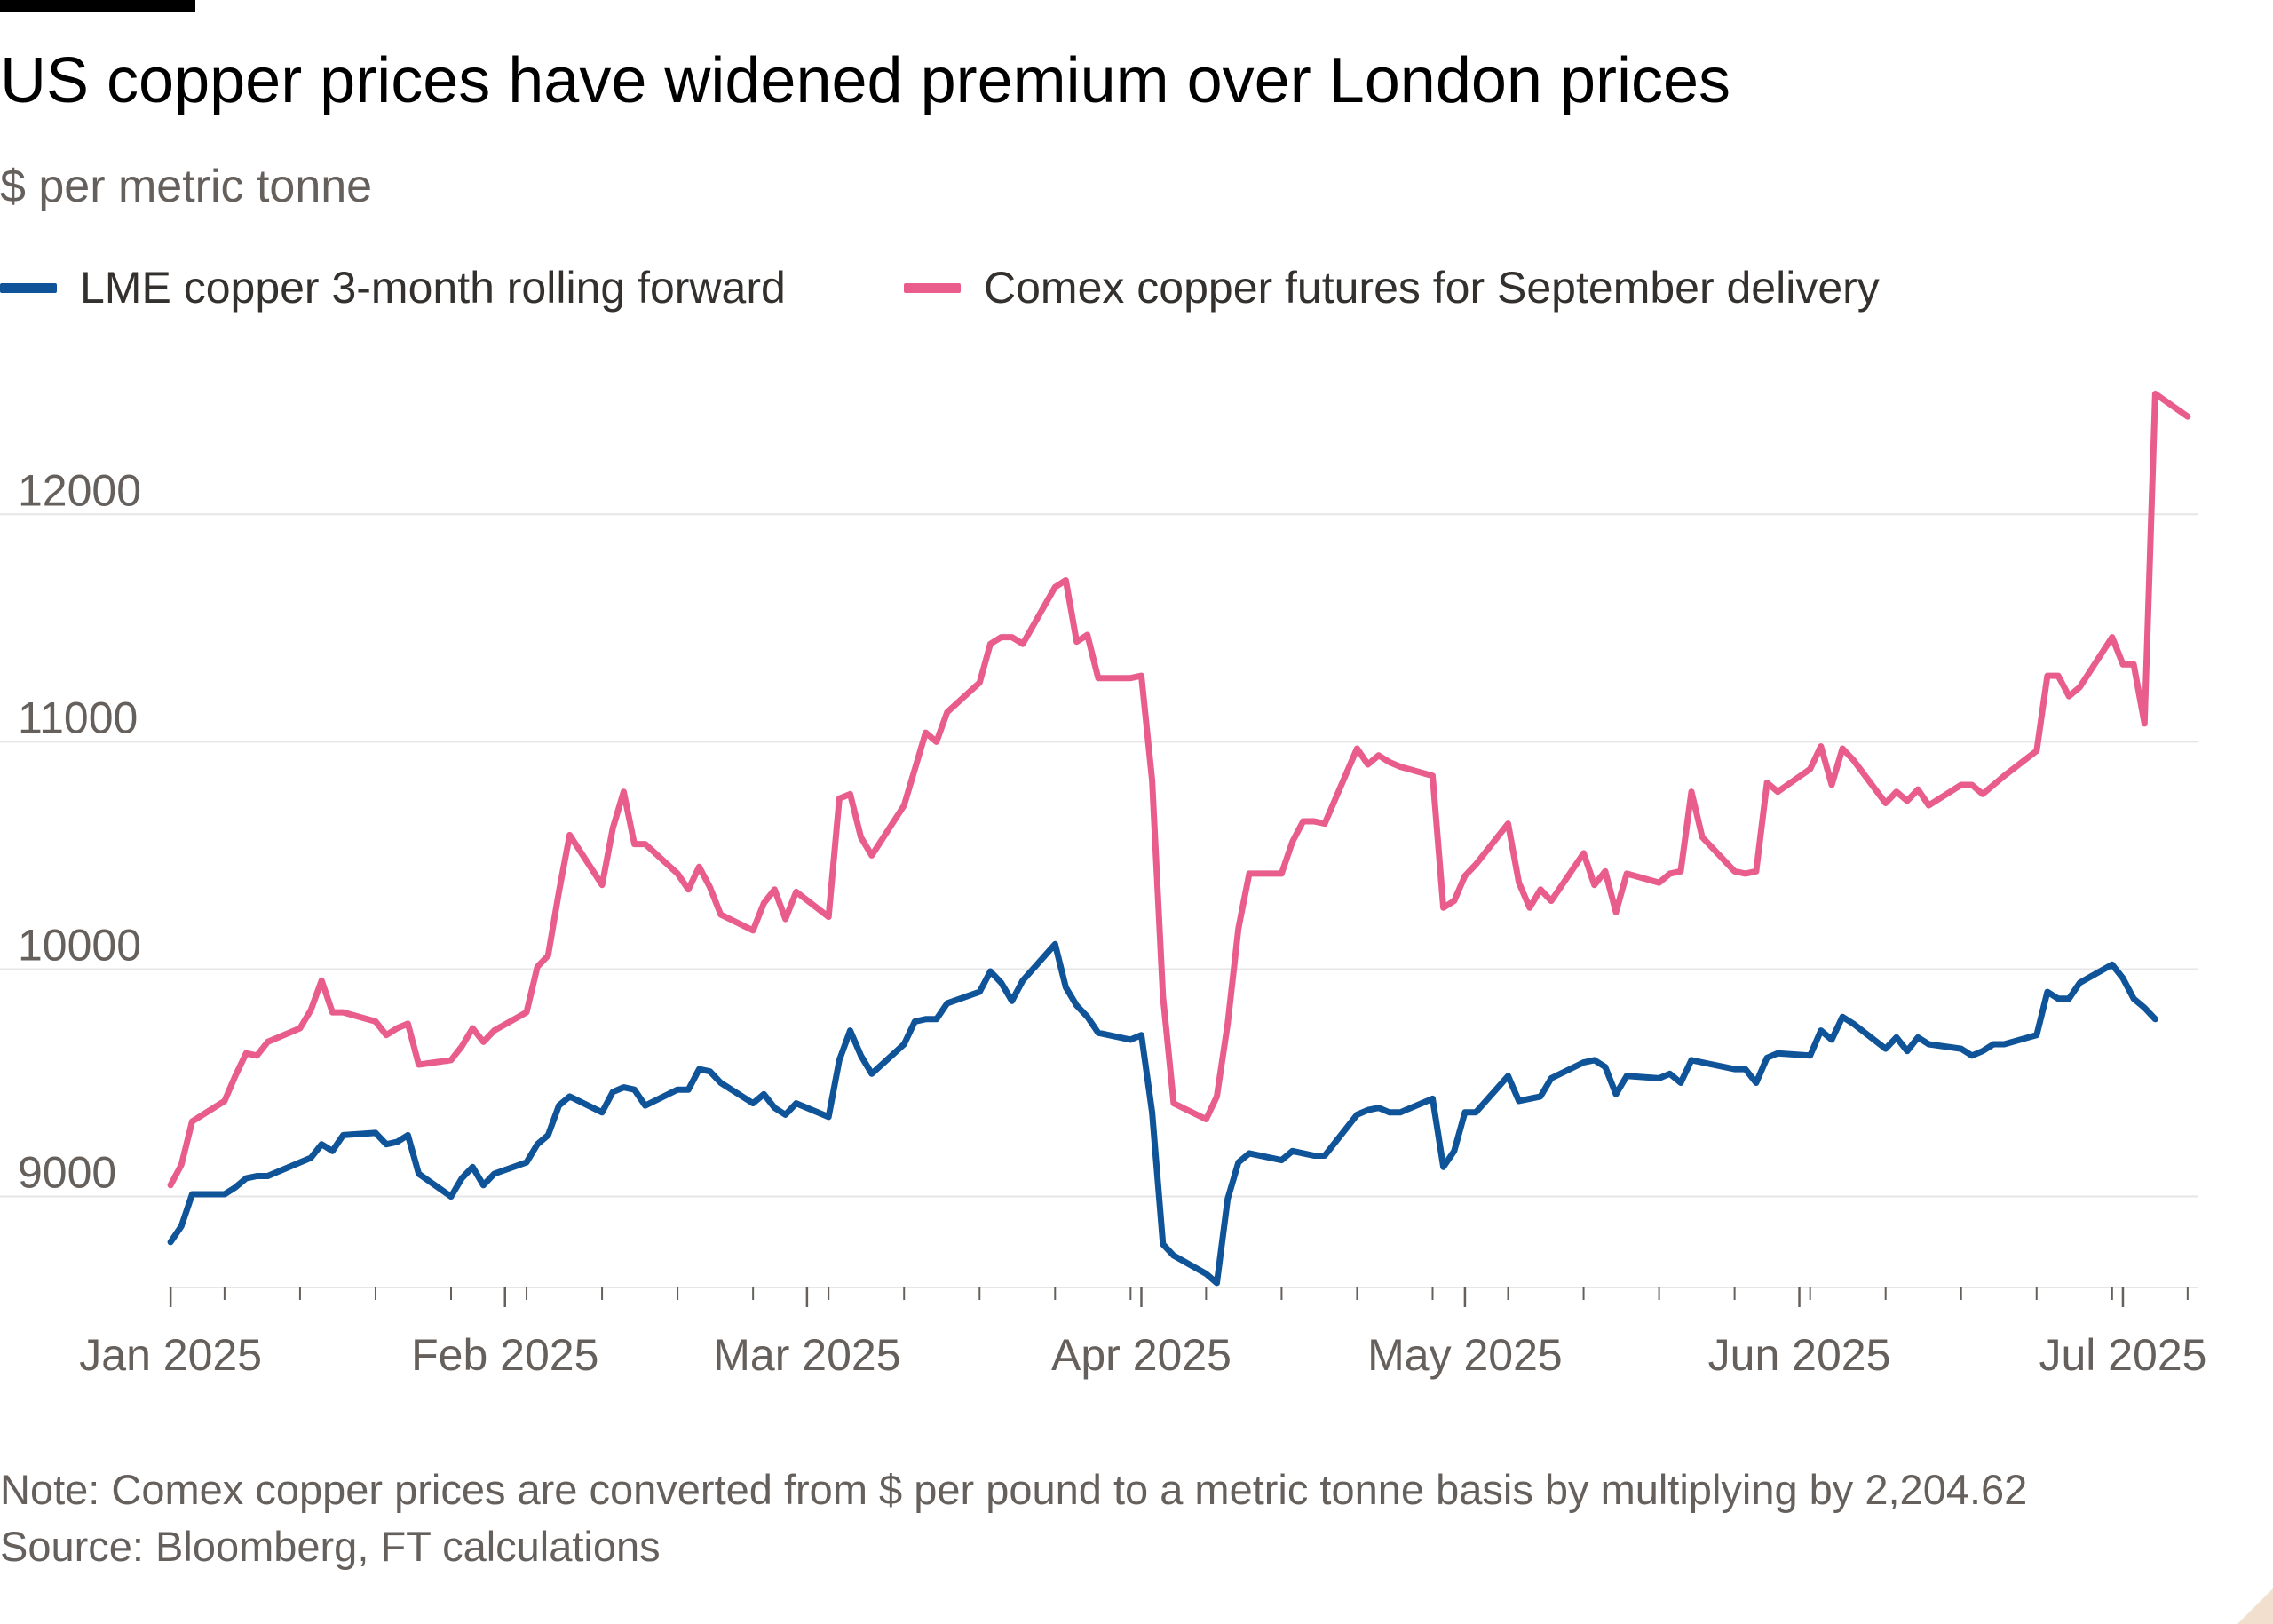 The image size is (2273, 1624). What do you see at coordinates (187, 186) in the screenshot?
I see `chart-subtitle: $ per metric tonne` at bounding box center [187, 186].